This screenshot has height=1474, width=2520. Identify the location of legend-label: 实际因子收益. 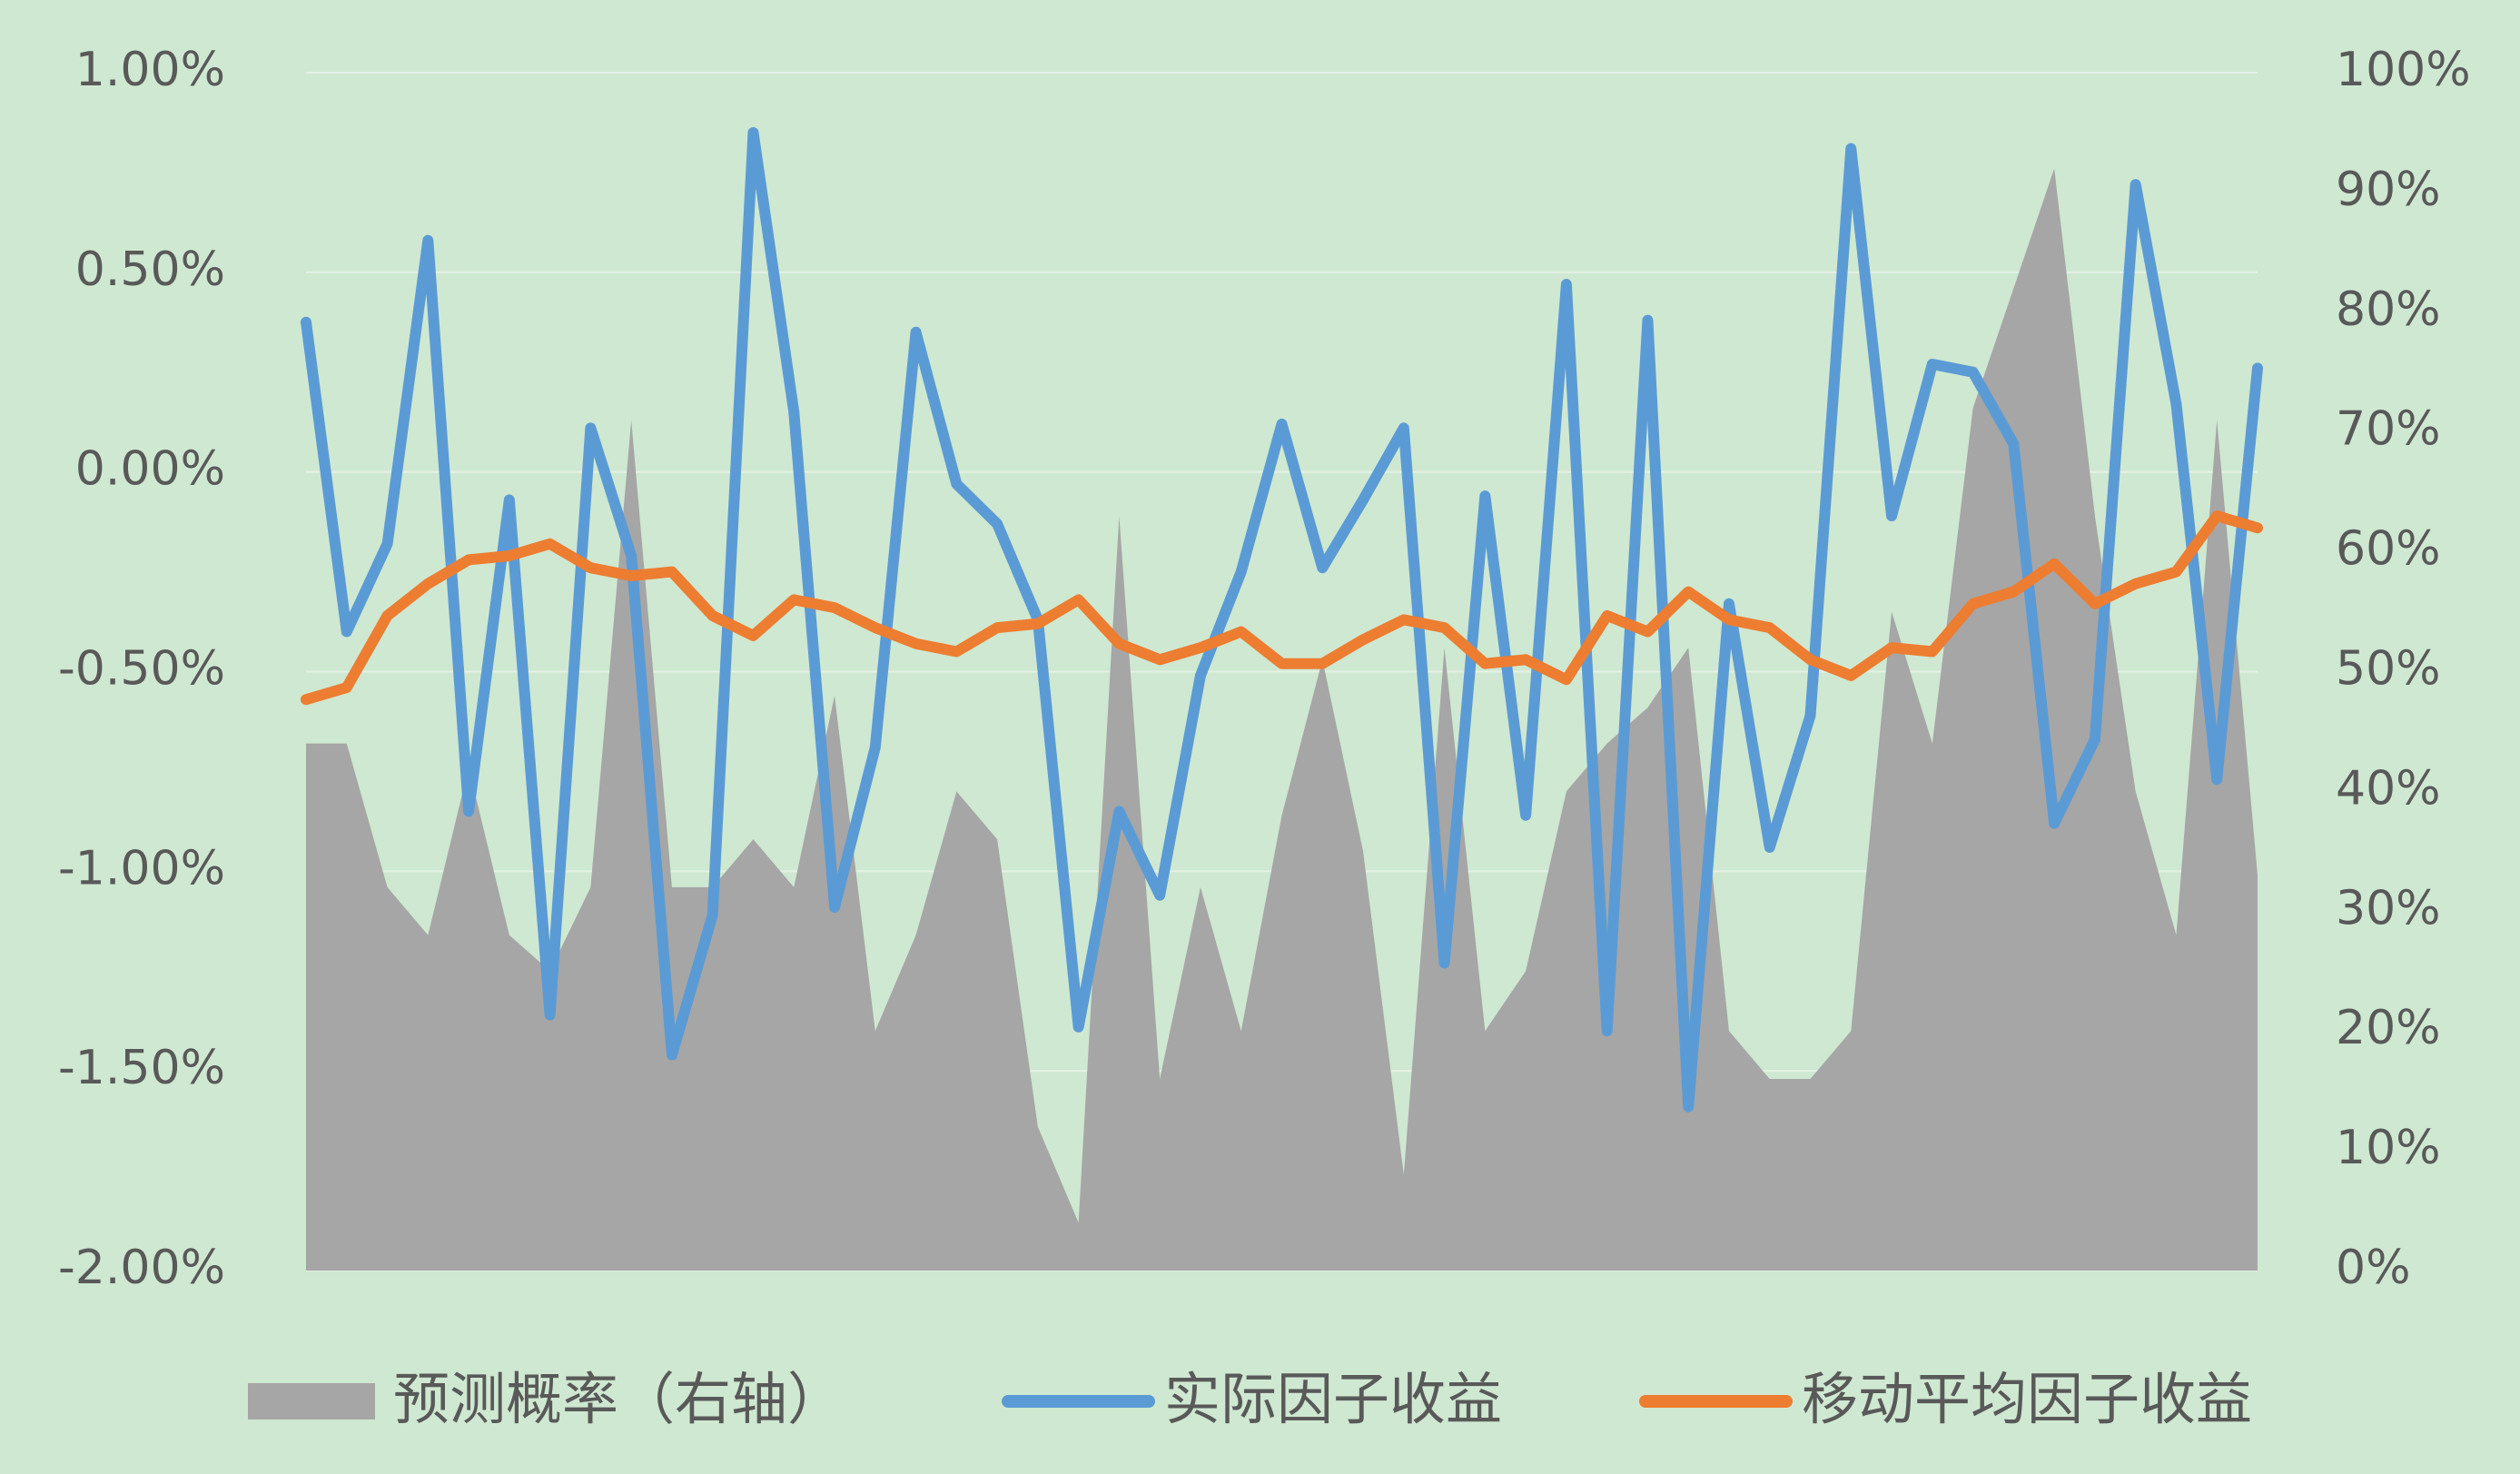
(1333, 1399).